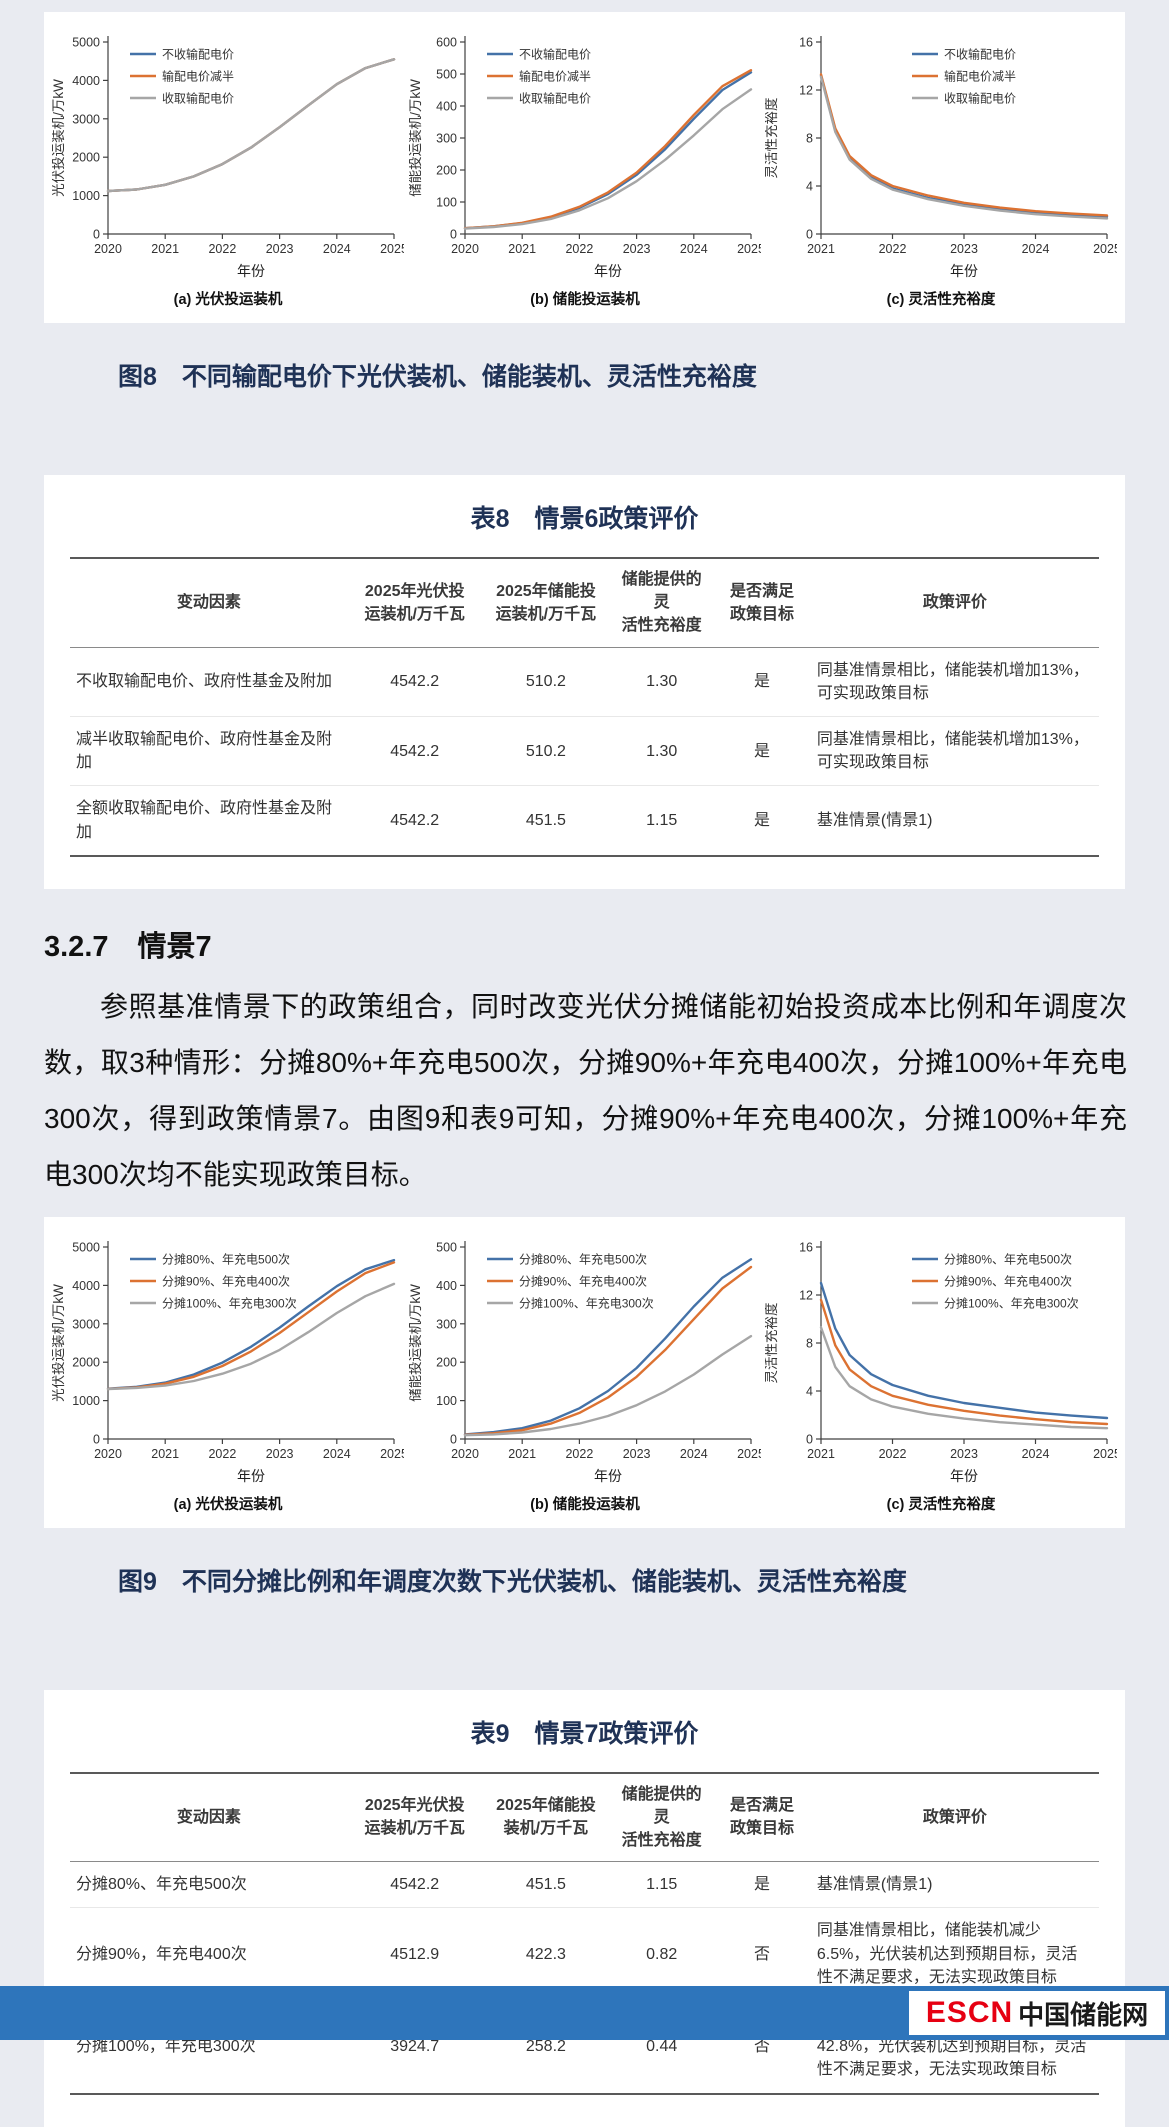  I want to click on escn-logo-text: ESCN, so click(969, 2012).